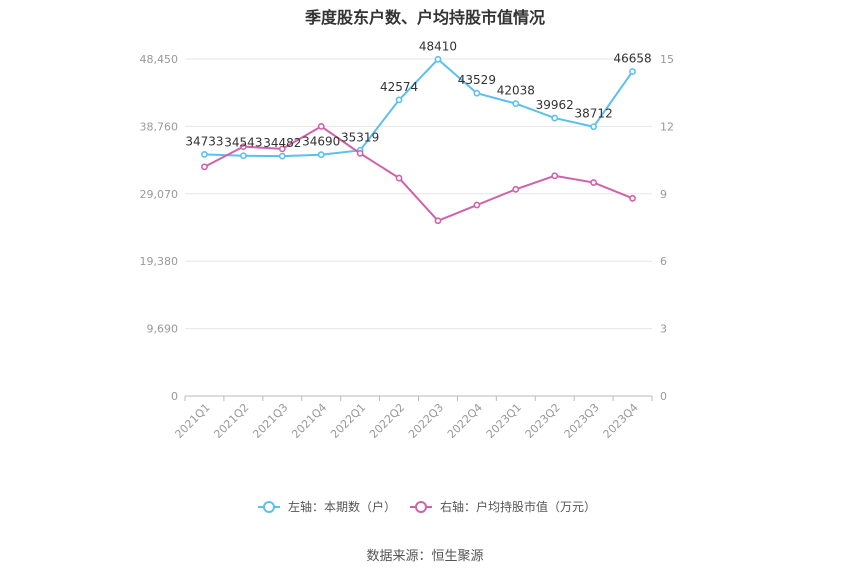 The width and height of the screenshot is (850, 575). I want to click on legend: 左轴：本期数（户） 右轴：户均持股市值（万元）, so click(427, 506).